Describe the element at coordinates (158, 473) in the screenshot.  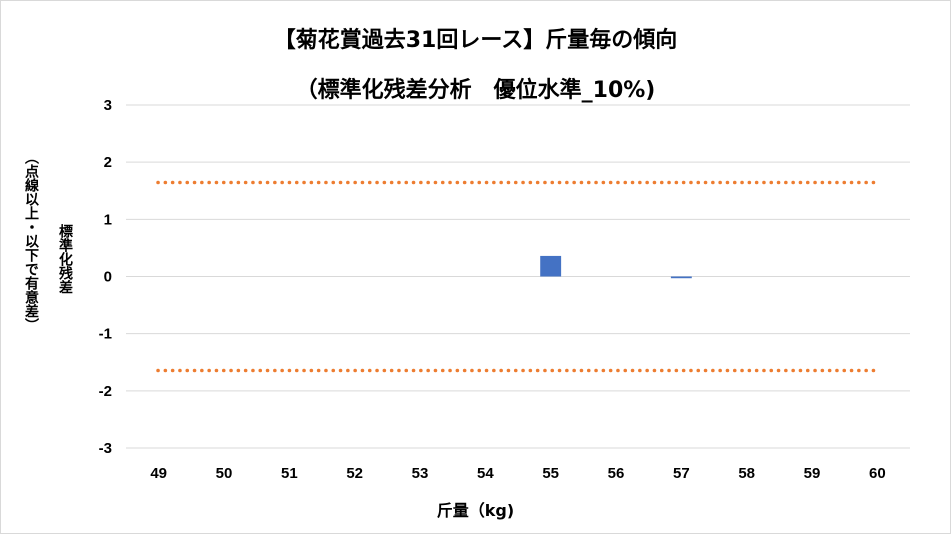
I see `x-tick-label: 49` at that location.